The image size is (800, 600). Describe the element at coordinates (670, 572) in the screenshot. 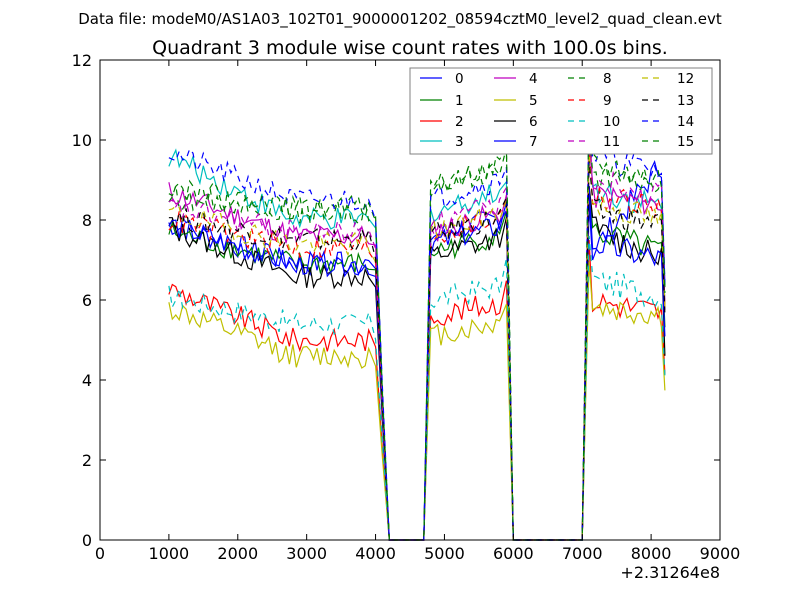

I see `x-offset-label: +2.31264e8` at that location.